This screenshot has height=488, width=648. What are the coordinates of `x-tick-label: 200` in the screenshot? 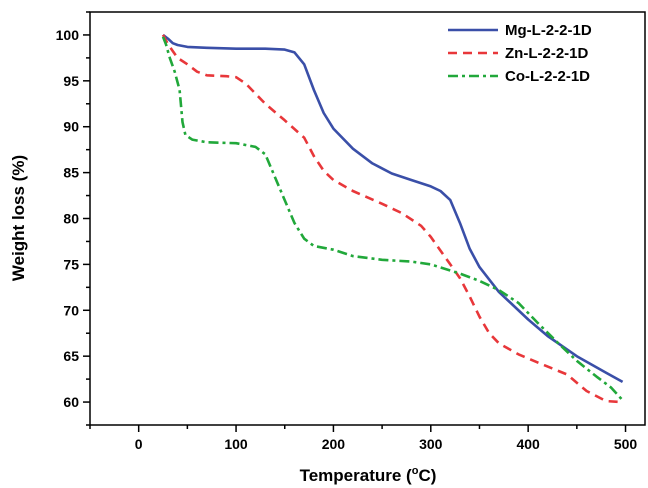 It's located at (334, 444).